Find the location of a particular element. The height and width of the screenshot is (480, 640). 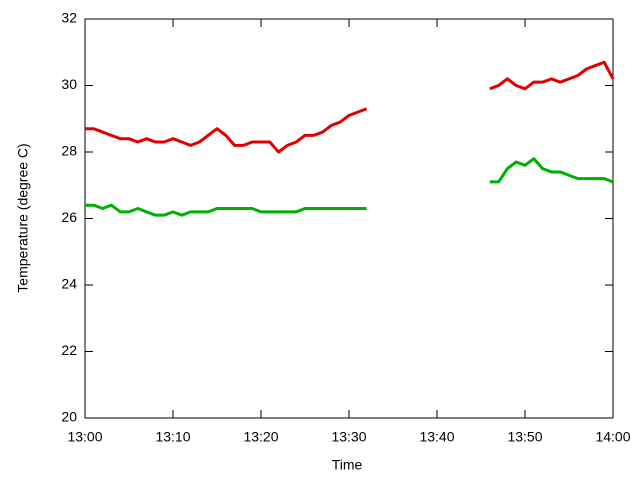

y-tick-label: 30 is located at coordinates (69, 84).